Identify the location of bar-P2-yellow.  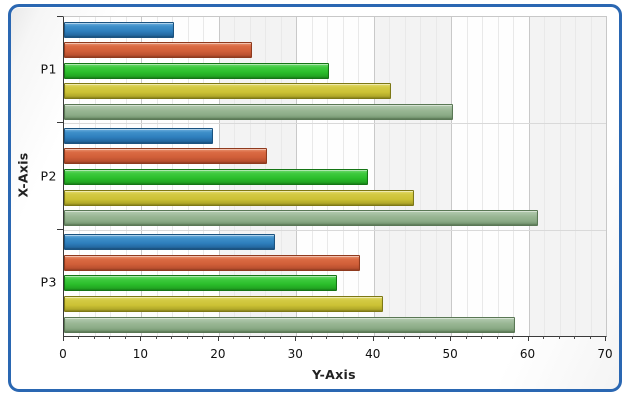
(239, 197).